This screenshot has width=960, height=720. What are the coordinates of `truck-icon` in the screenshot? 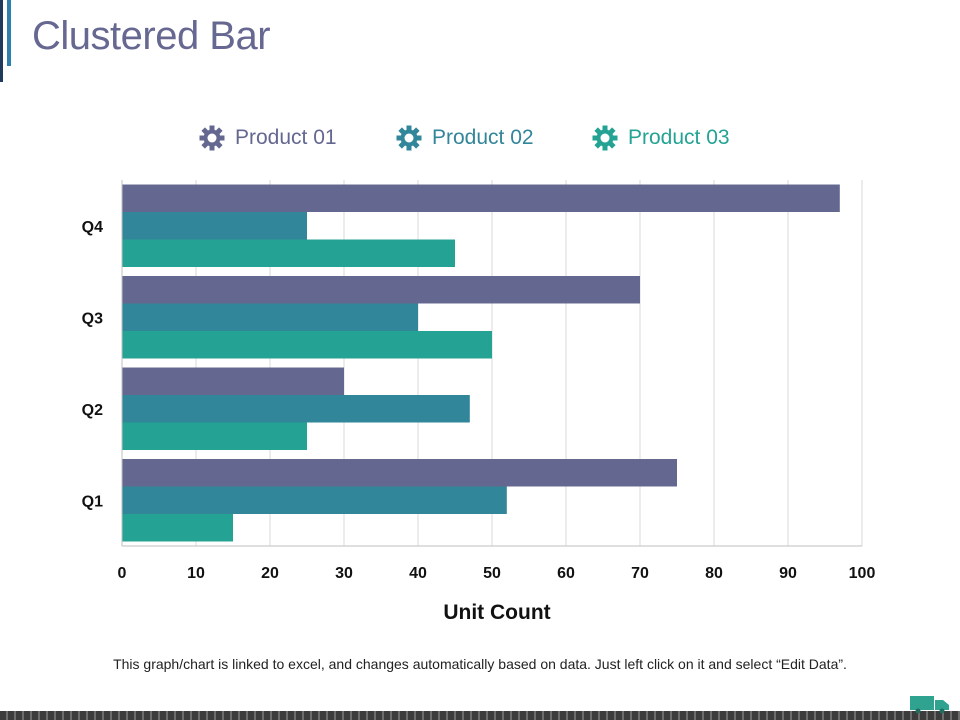 It's located at (929, 705).